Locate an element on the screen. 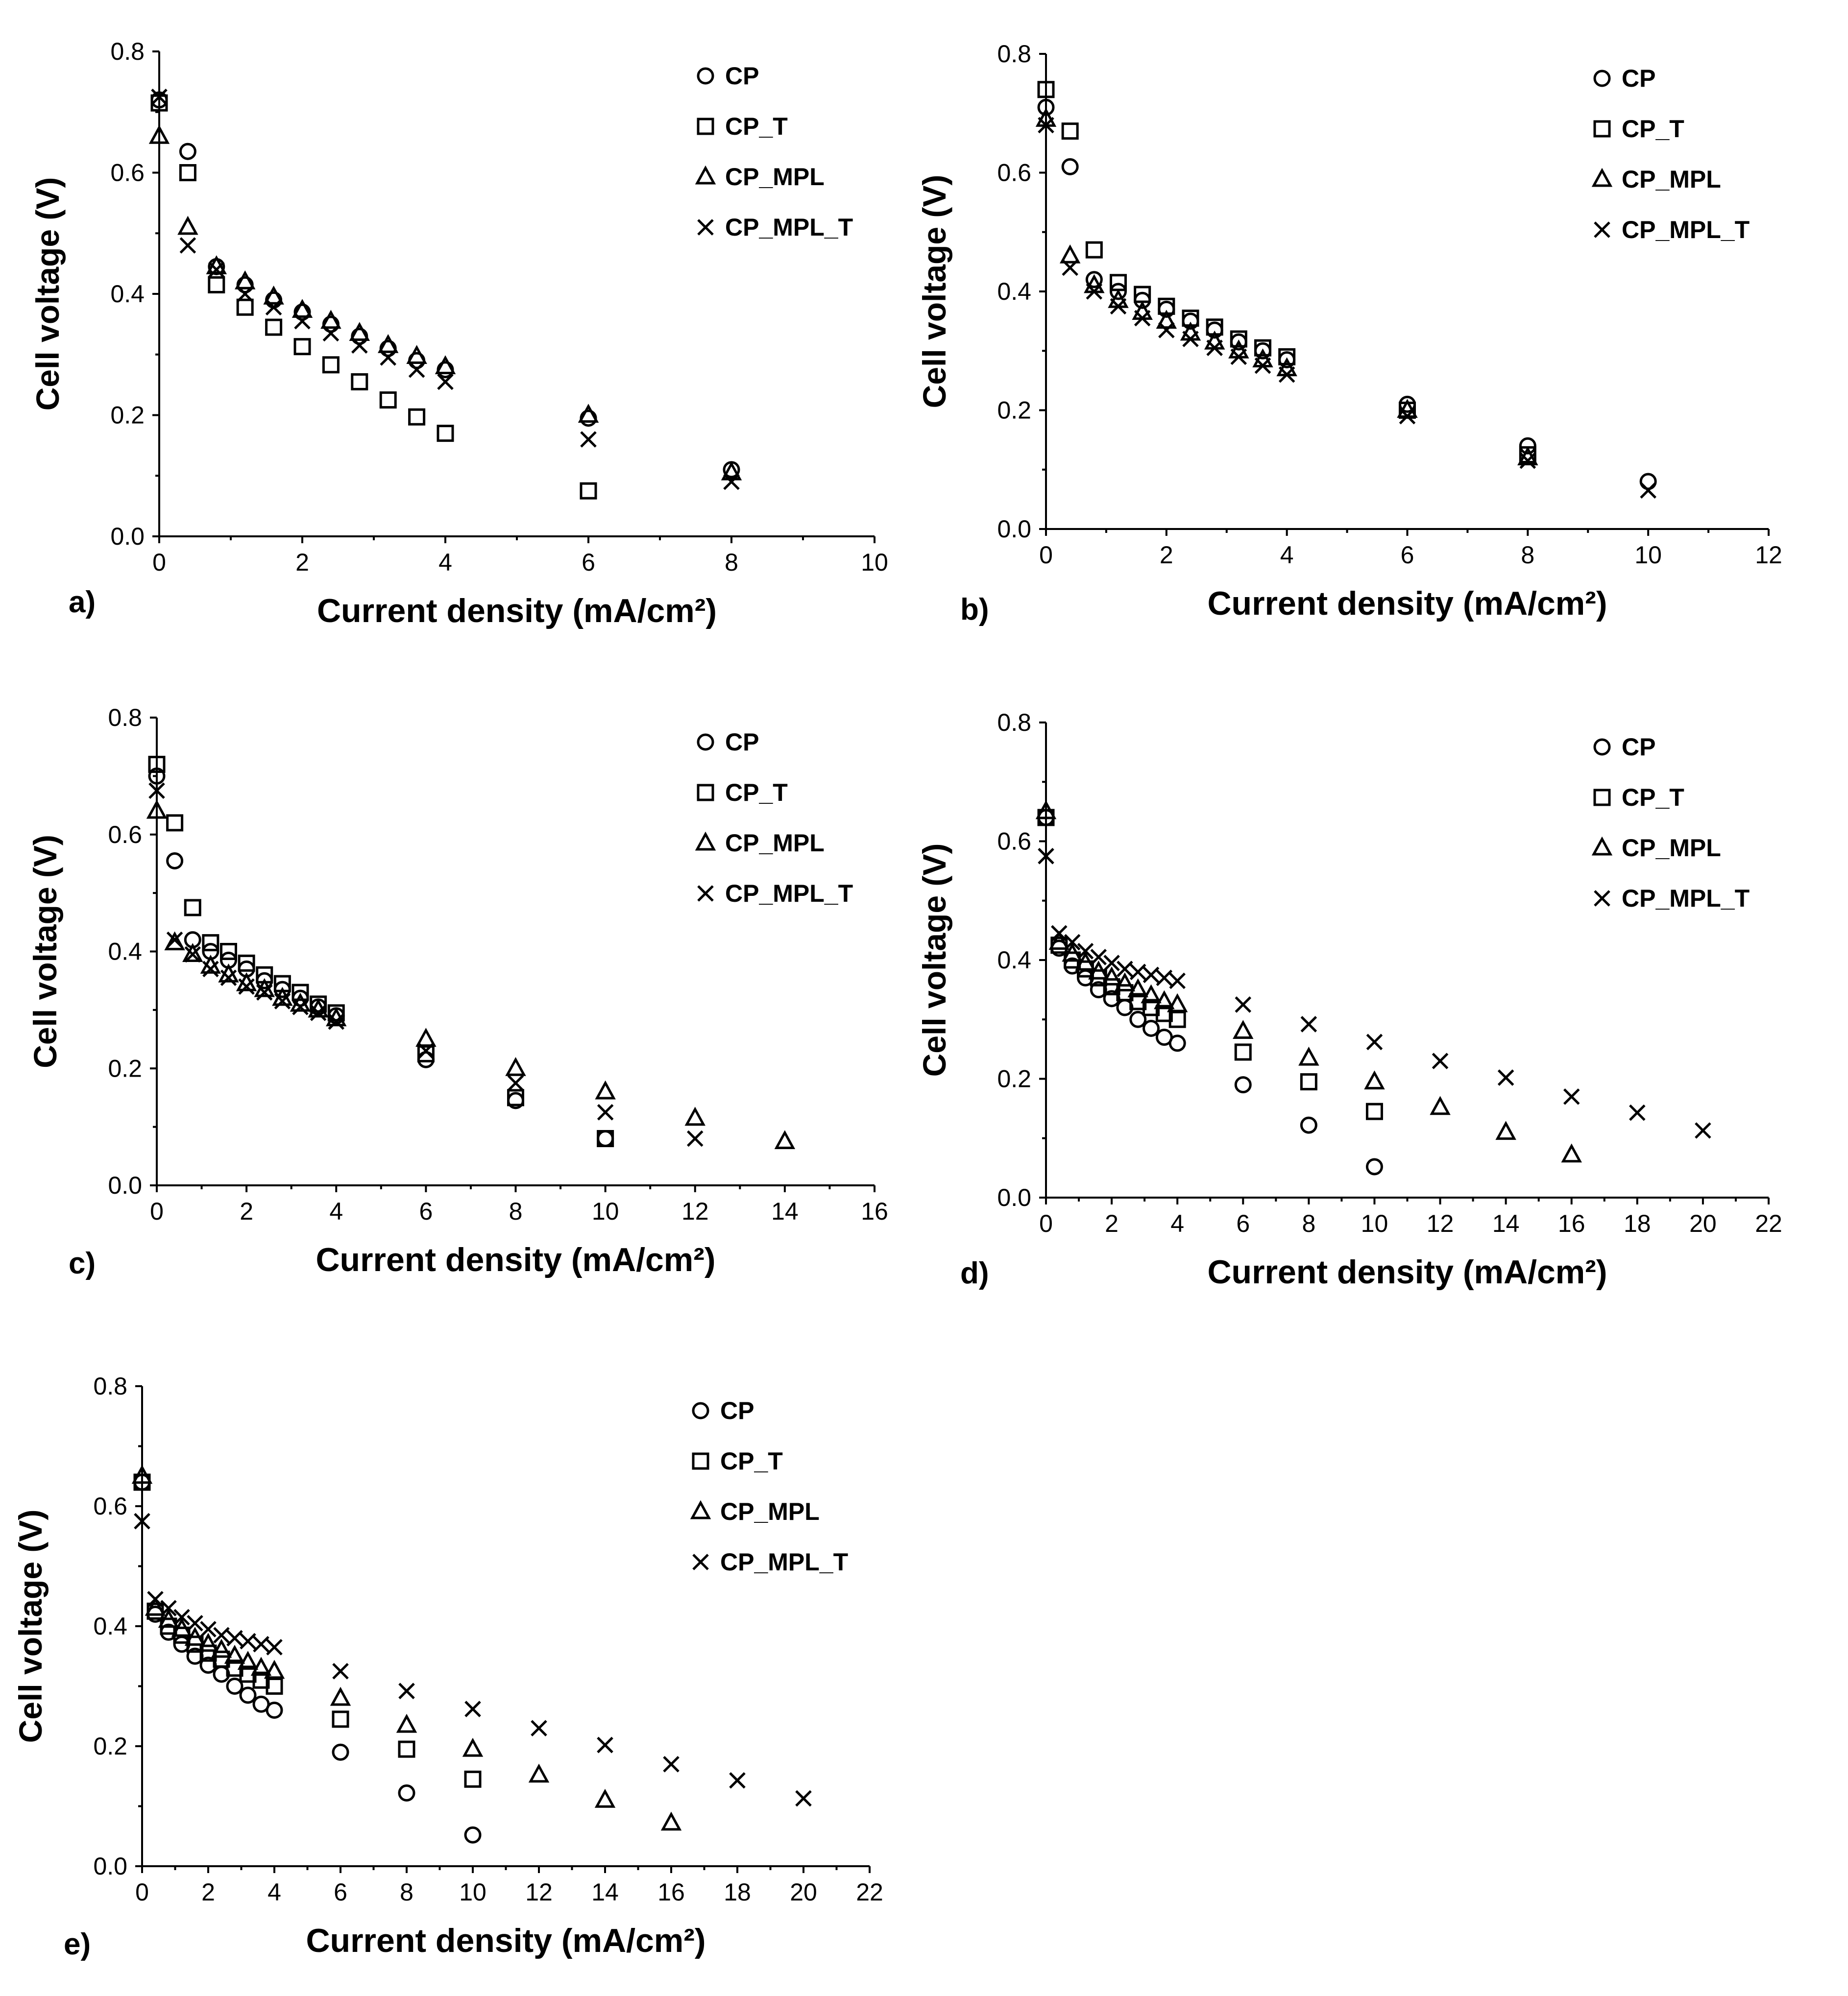 This screenshot has width=1848, height=1996. x-tick-label: 18 is located at coordinates (738, 1892).